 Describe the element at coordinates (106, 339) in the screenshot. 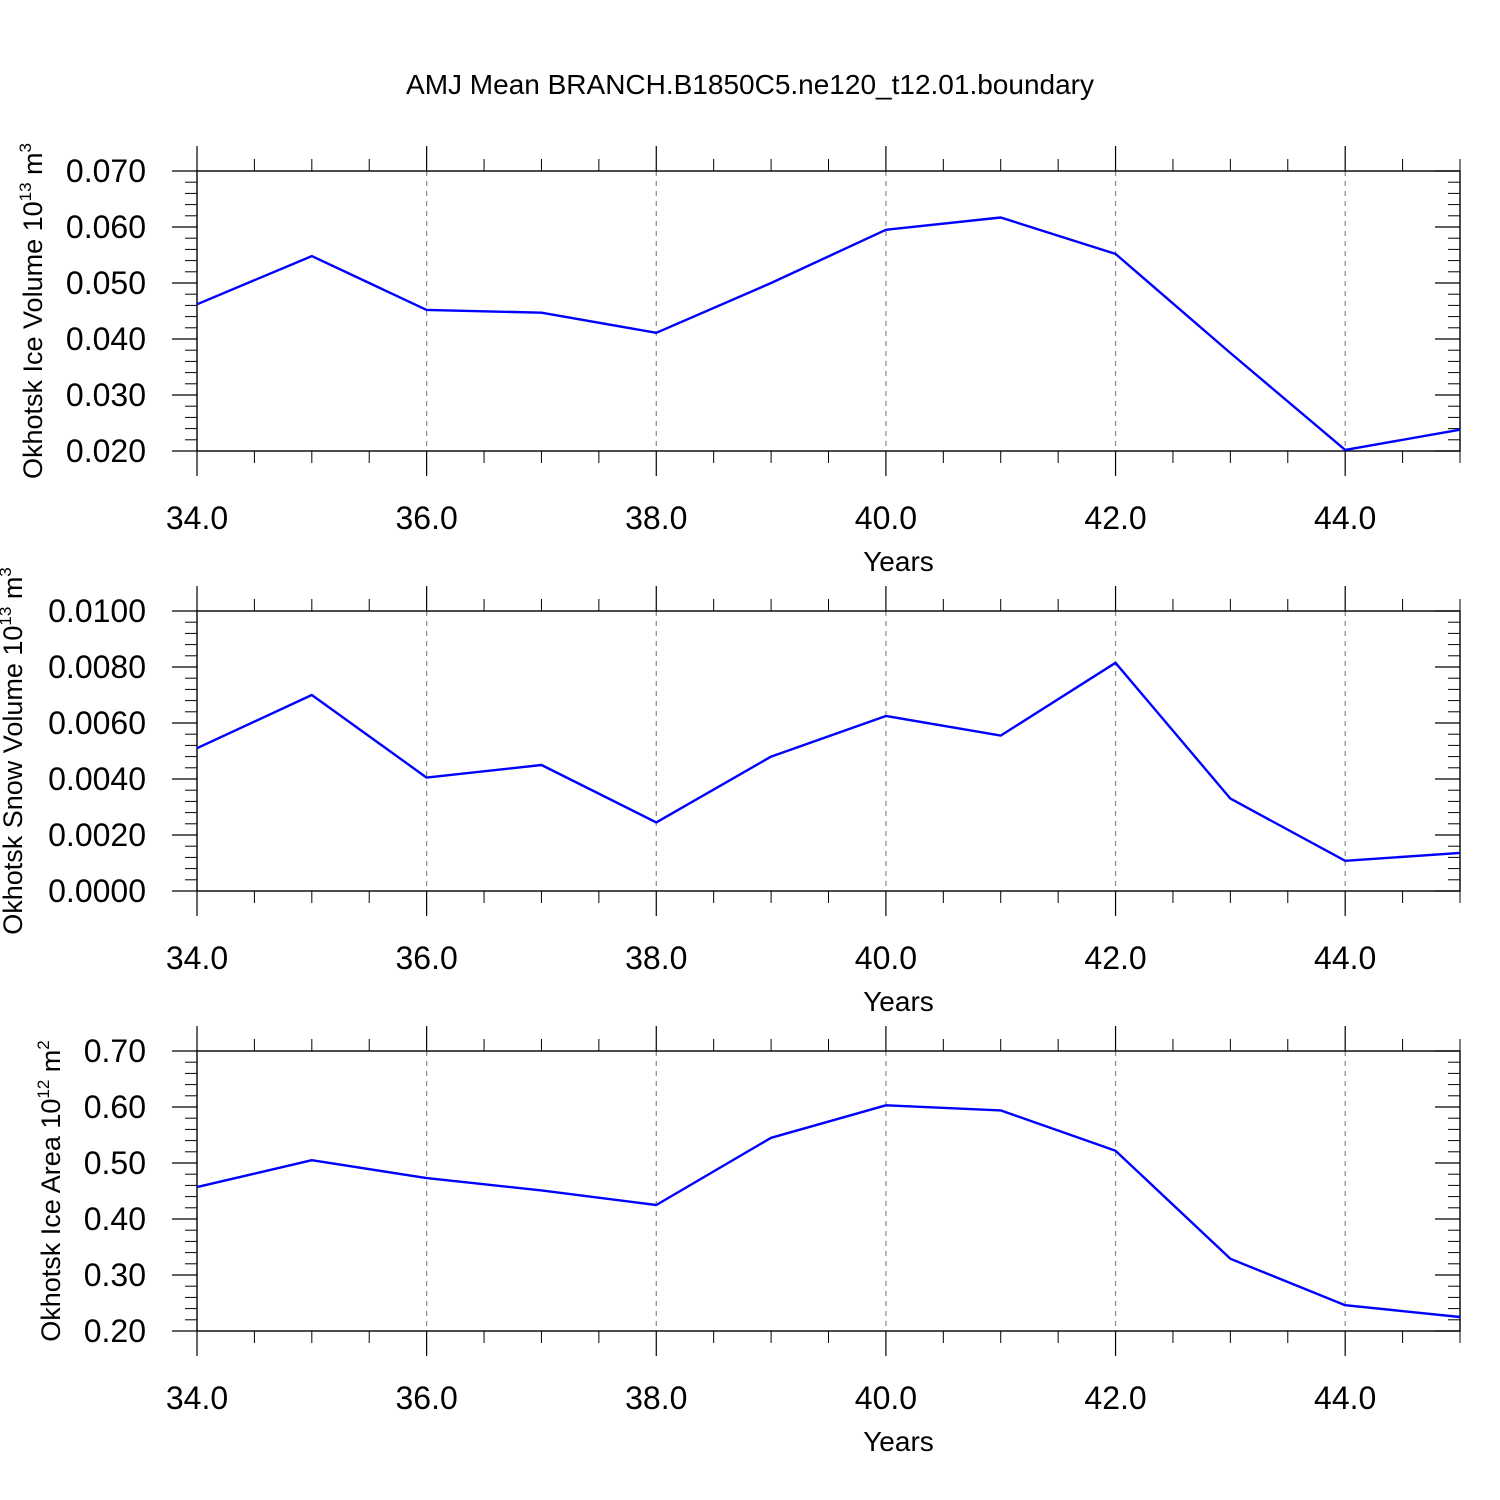

I see `y-tick-label: 0.040` at that location.